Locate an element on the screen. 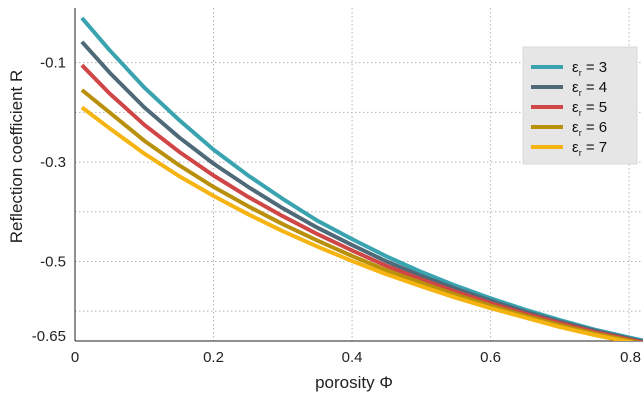 The width and height of the screenshot is (643, 393). x-tick-label: 0.2 is located at coordinates (213, 357).